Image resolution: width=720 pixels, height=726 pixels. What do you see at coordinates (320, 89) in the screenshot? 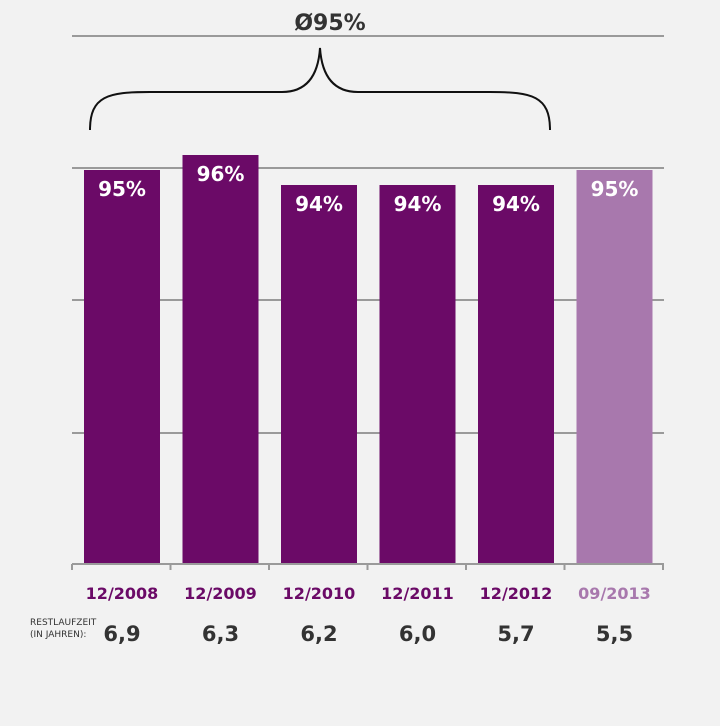
I see `average-brace` at bounding box center [320, 89].